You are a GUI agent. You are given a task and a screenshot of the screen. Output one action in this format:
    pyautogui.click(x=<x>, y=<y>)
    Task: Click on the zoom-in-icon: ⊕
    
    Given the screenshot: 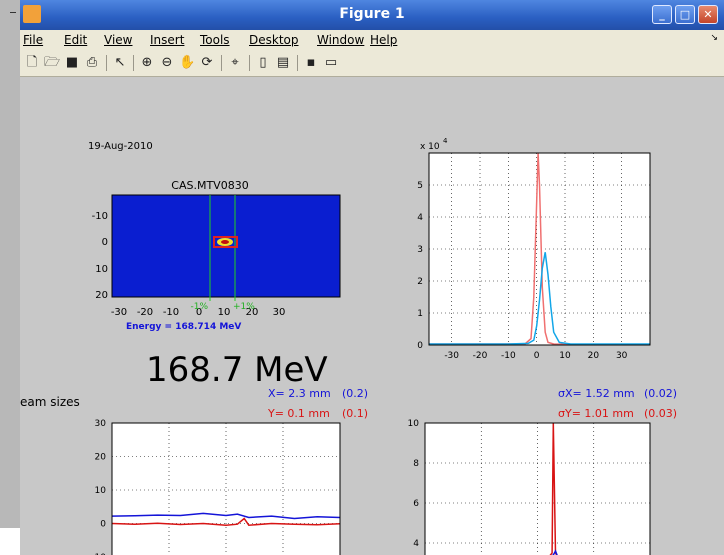 What is the action you would take?
    pyautogui.click(x=147, y=62)
    